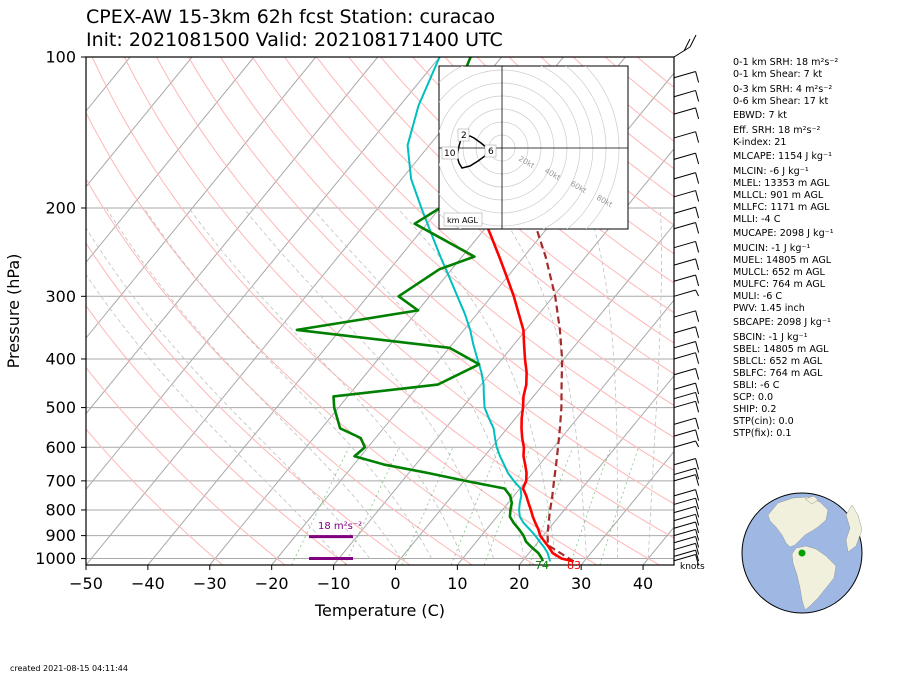  I want to click on barb-units-label: knots, so click(692, 567).